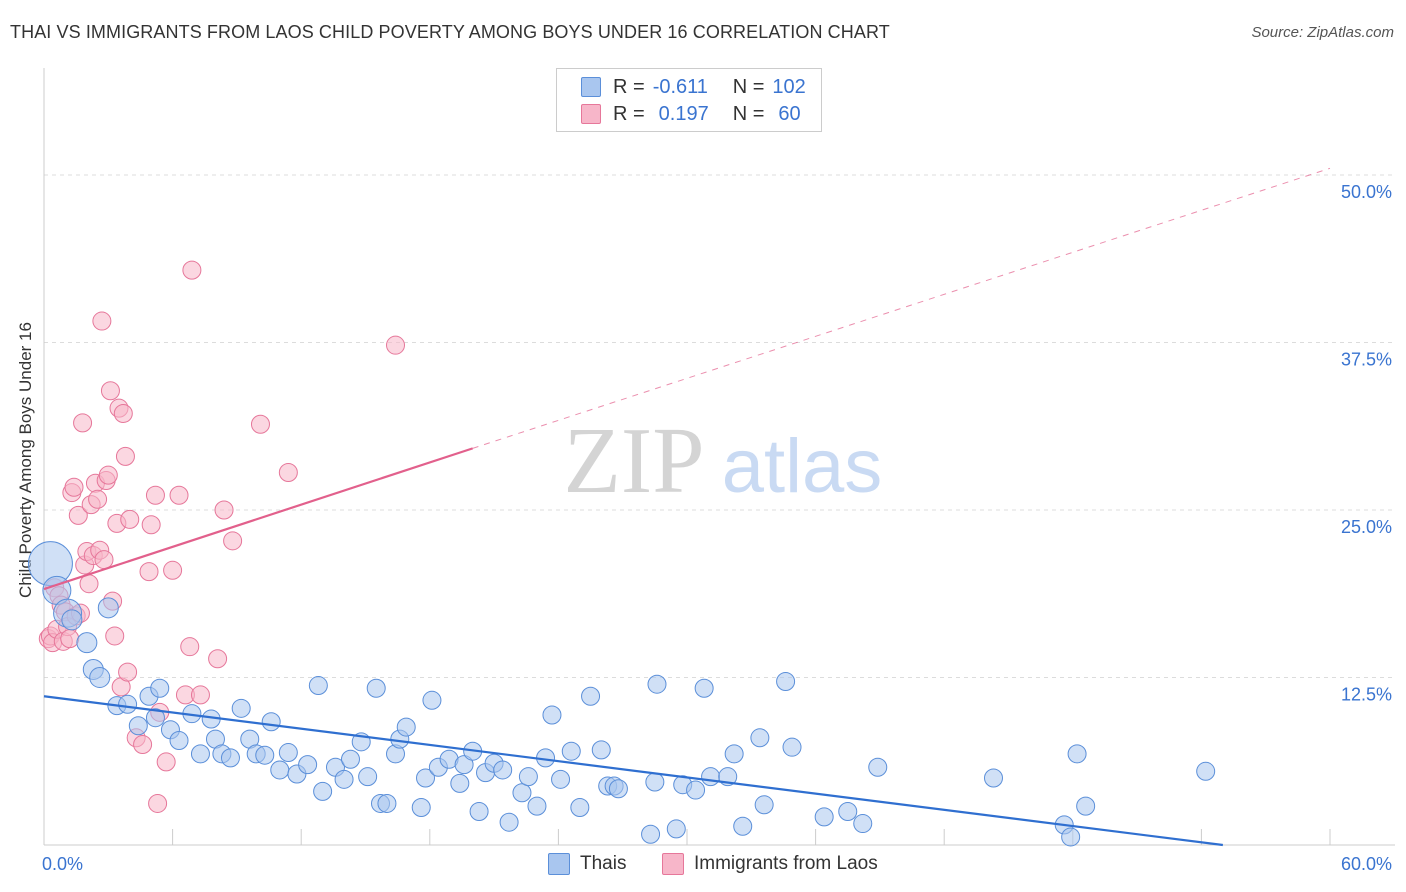 The height and width of the screenshot is (892, 1406). I want to click on legend: R = -0.611 N = 102 R = 0.197 N = 60, so click(689, 100).